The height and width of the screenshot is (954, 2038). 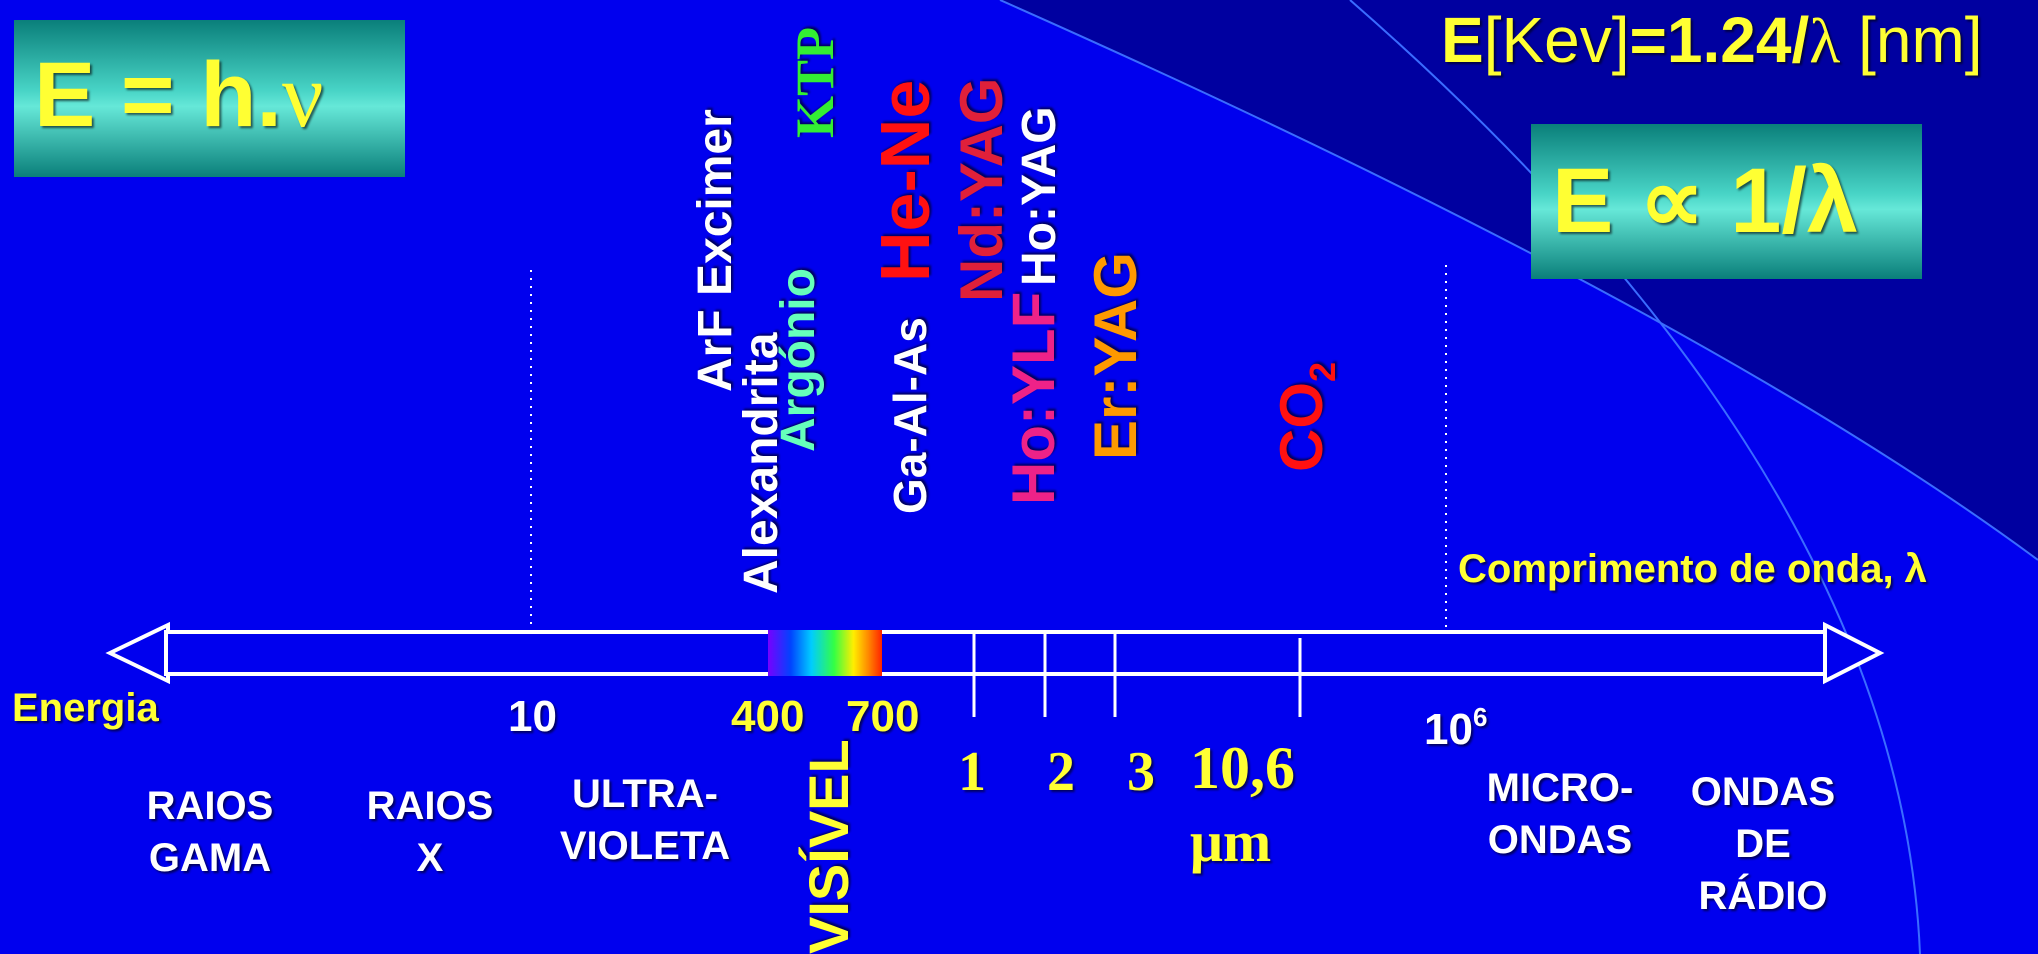 I want to click on proportional-formula-box, so click(x=1726, y=201).